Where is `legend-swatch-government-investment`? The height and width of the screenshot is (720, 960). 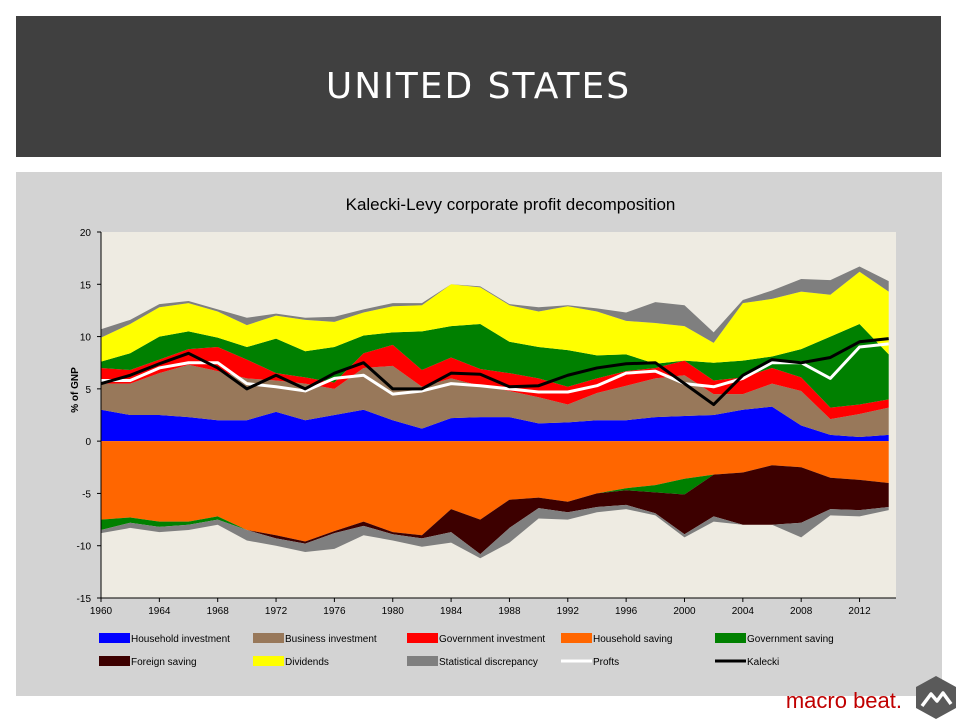 legend-swatch-government-investment is located at coordinates (422, 638).